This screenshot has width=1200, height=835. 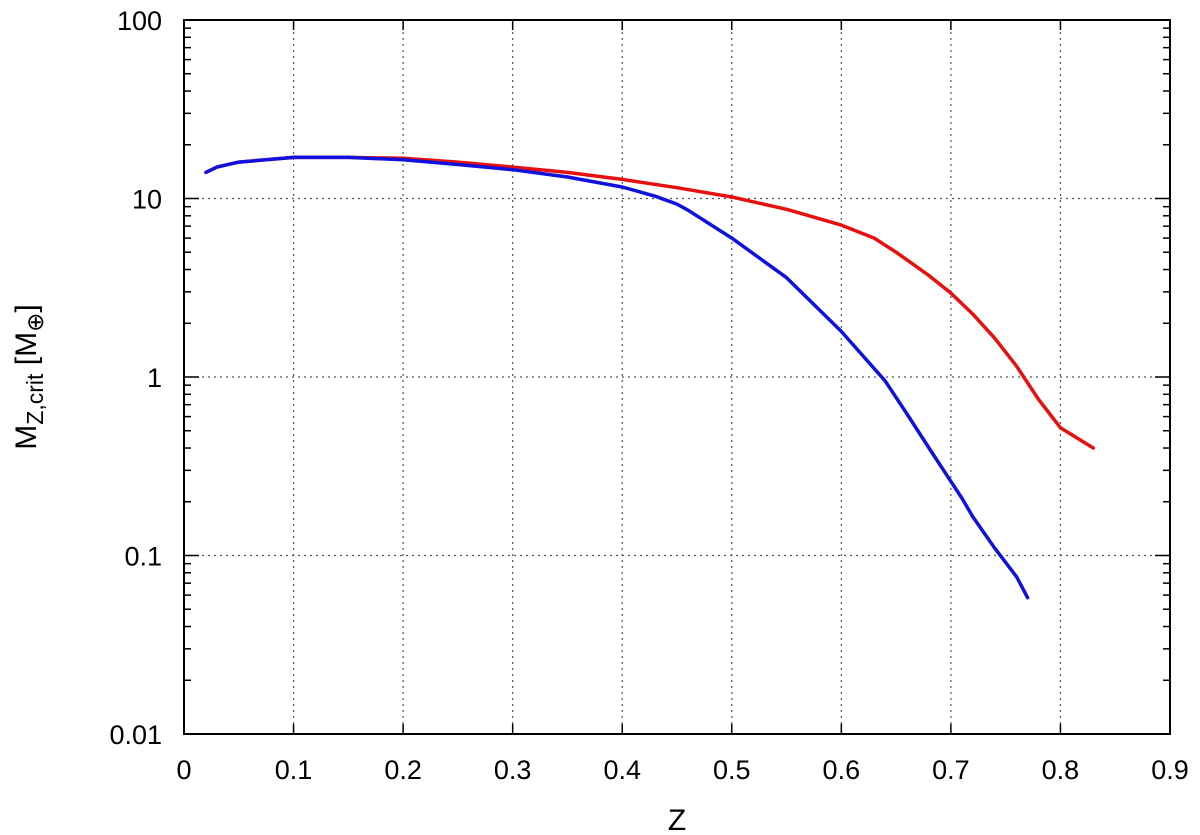 What do you see at coordinates (677, 819) in the screenshot?
I see `x-axis-label: Z` at bounding box center [677, 819].